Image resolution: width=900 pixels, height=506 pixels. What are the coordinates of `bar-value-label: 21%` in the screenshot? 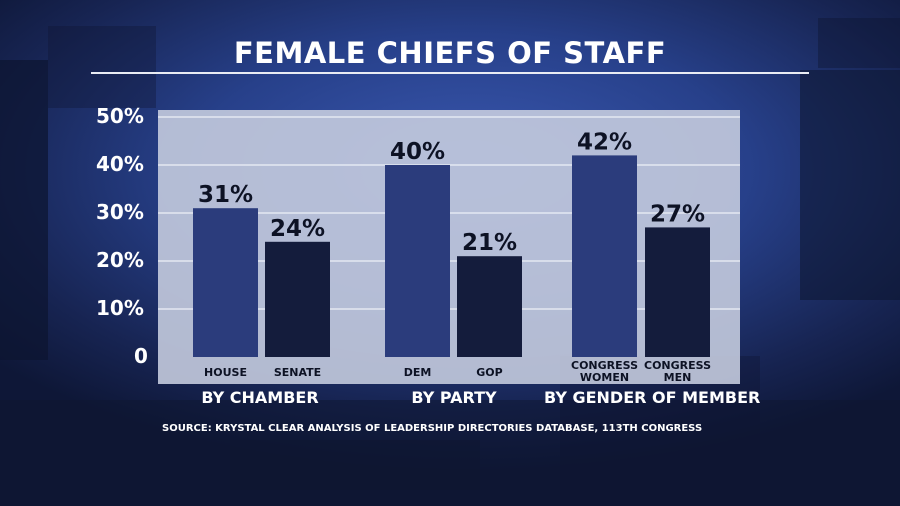 It's located at (489, 243).